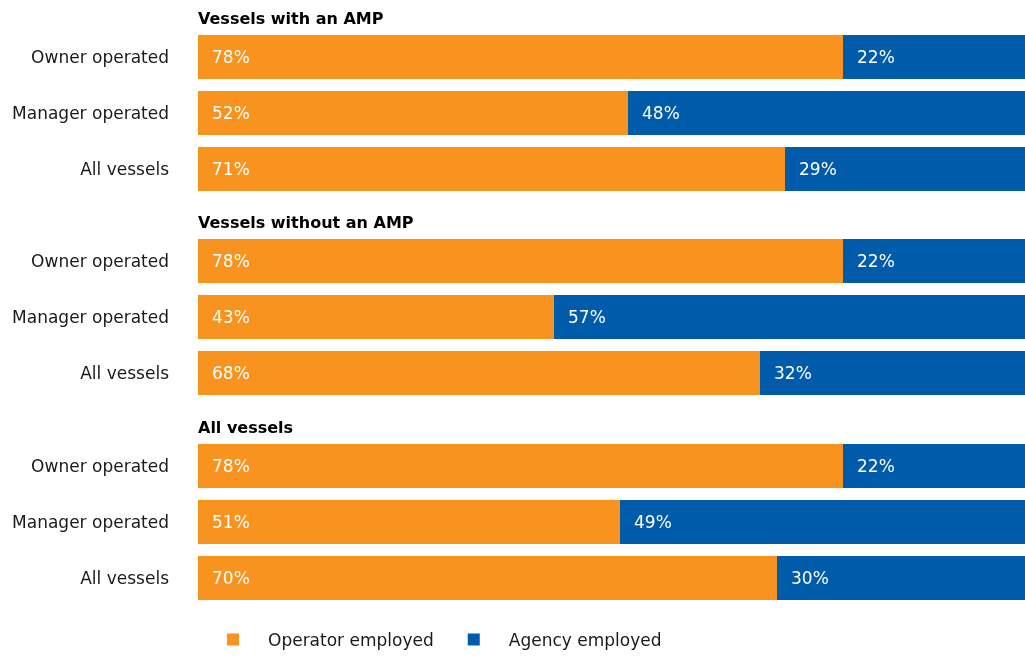 This screenshot has height=659, width=1025. Describe the element at coordinates (246, 427) in the screenshot. I see `text: All vessels` at that location.